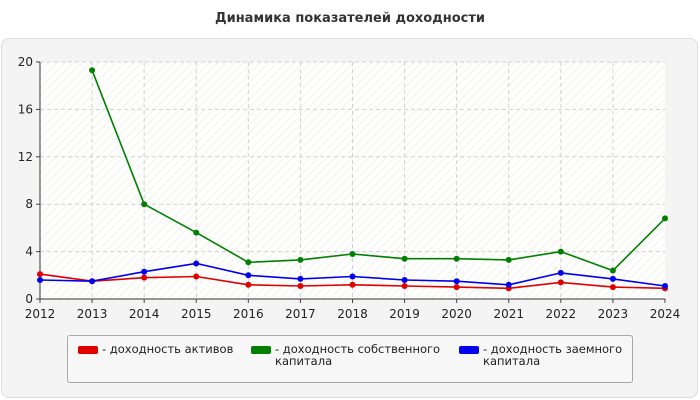  What do you see at coordinates (92, 314) in the screenshot?
I see `x-tick-label: 2013` at bounding box center [92, 314].